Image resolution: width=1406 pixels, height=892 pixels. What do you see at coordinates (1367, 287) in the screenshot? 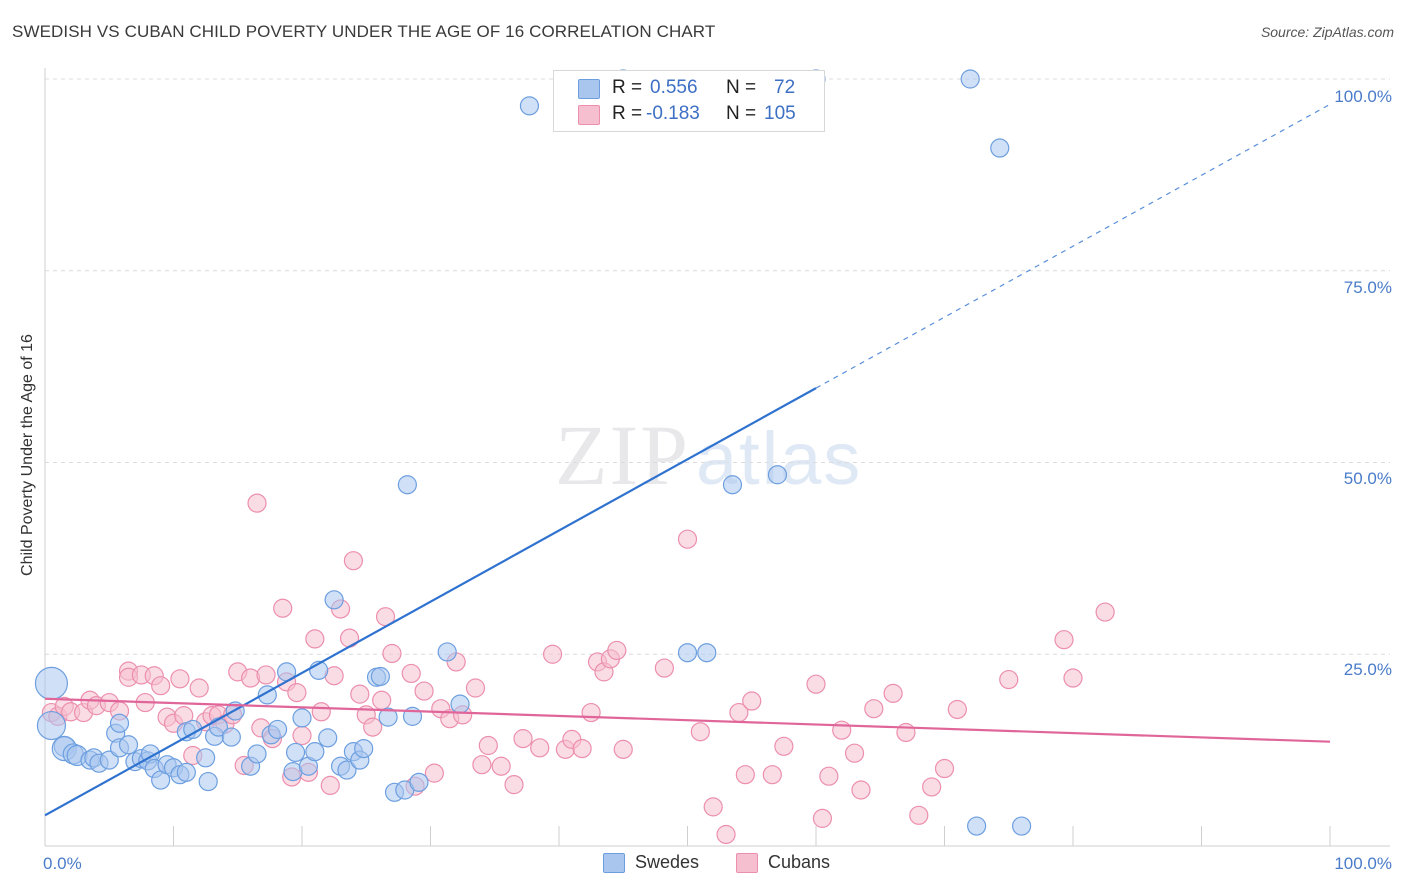
I see `y-tick-label: 75.0%` at bounding box center [1367, 287].